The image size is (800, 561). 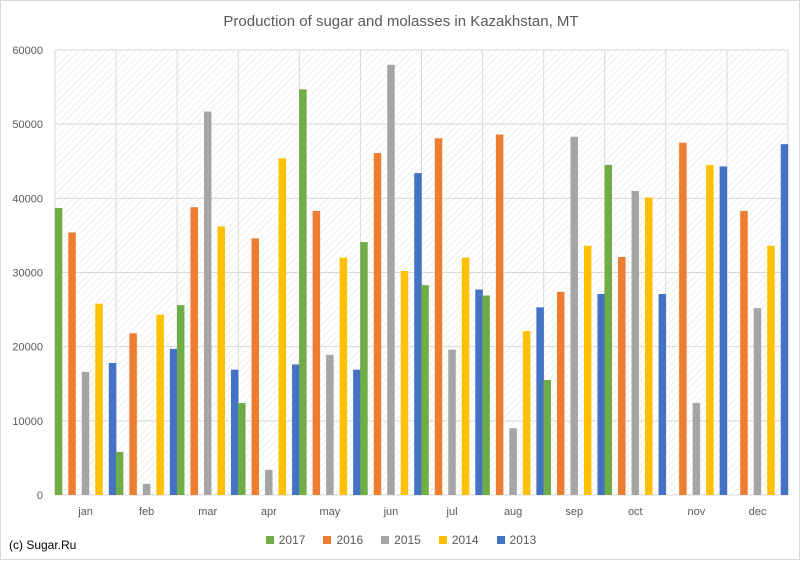 I want to click on legend-label: 2017, so click(x=292, y=540).